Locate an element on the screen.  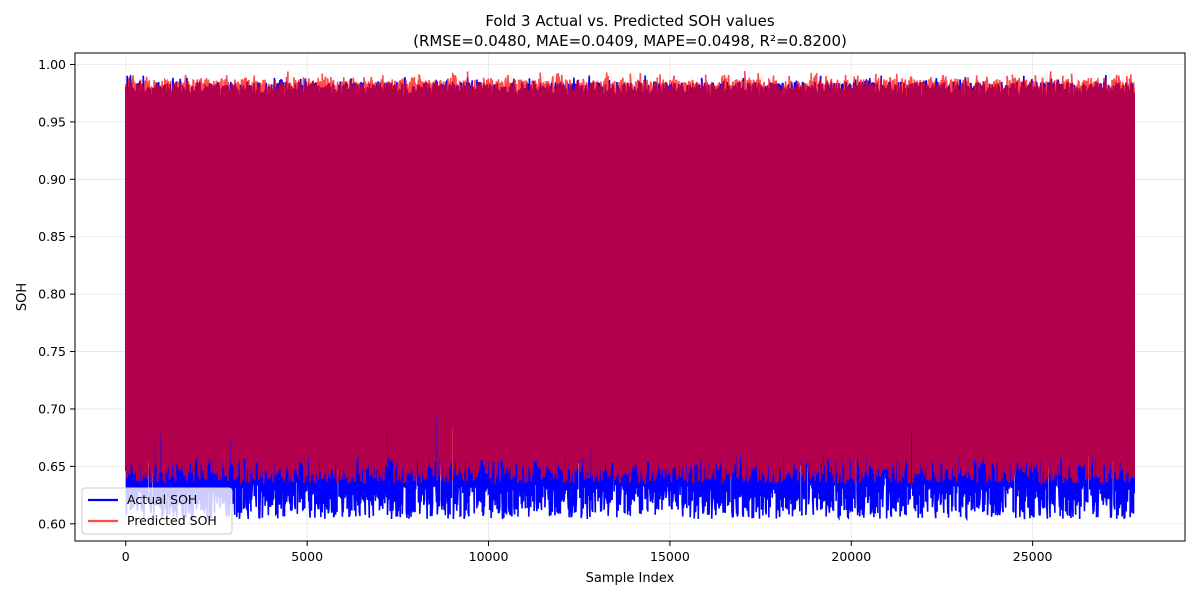
x-tick-label: 0 is located at coordinates (126, 556).